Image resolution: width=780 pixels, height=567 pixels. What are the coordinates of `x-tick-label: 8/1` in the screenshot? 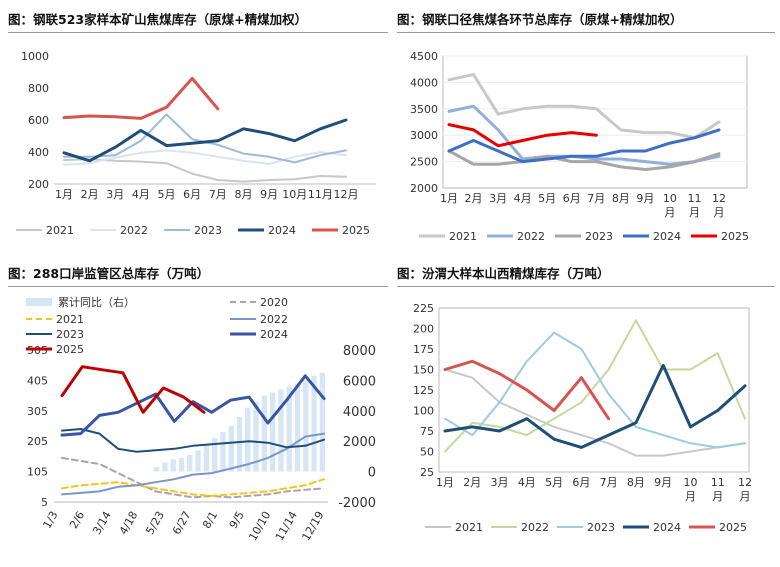 It's located at (210, 520).